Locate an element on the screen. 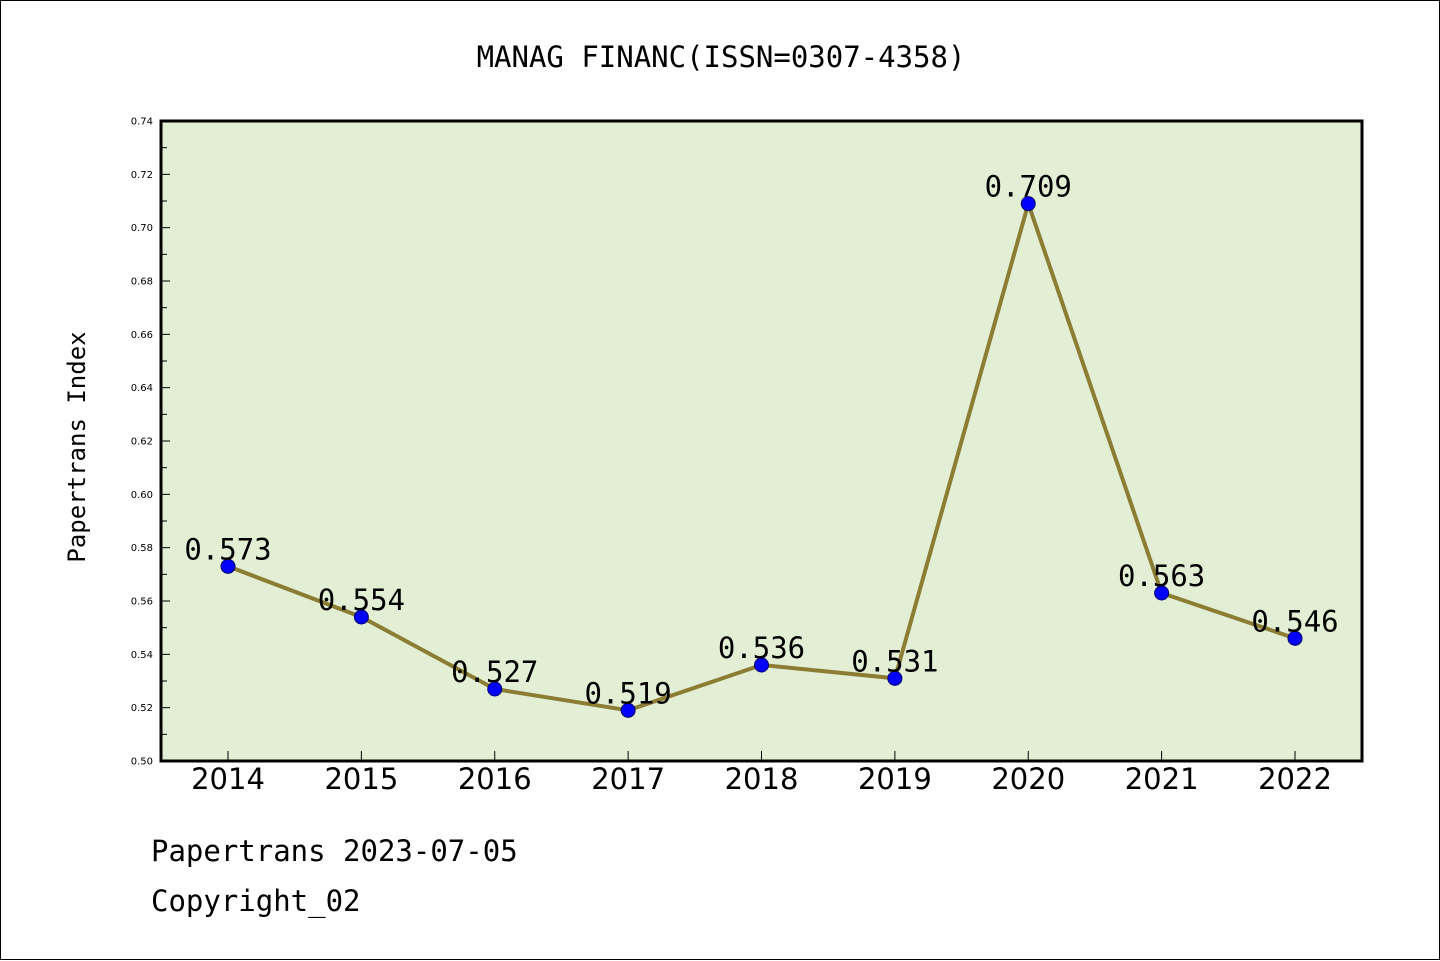 Image resolution: width=1440 pixels, height=961 pixels. data-label: 0.536 is located at coordinates (761, 648).